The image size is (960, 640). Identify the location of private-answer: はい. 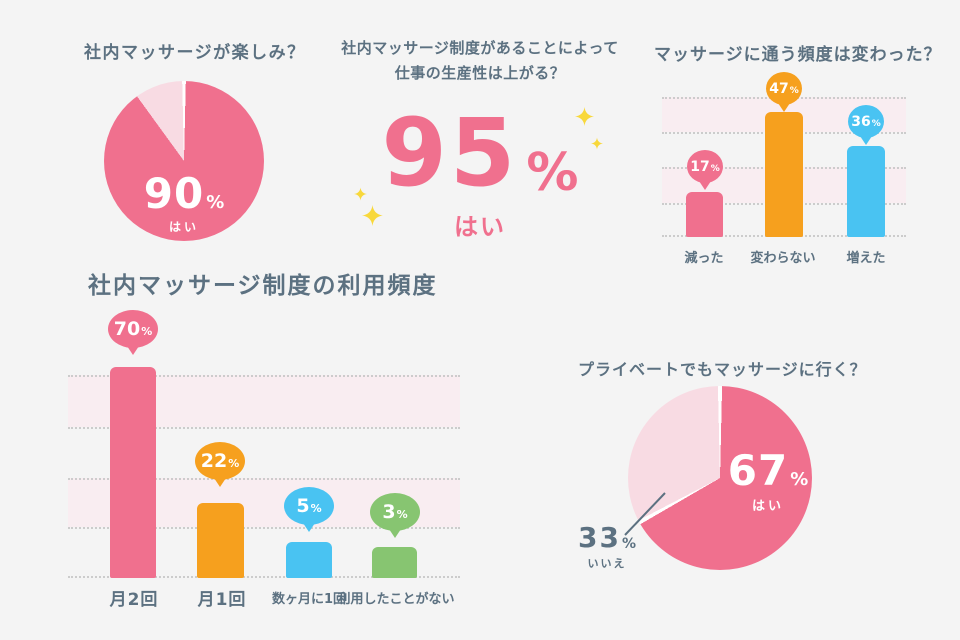
(767, 506).